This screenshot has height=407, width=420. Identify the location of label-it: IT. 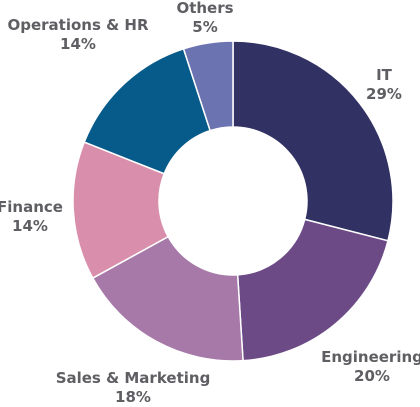
(384, 75).